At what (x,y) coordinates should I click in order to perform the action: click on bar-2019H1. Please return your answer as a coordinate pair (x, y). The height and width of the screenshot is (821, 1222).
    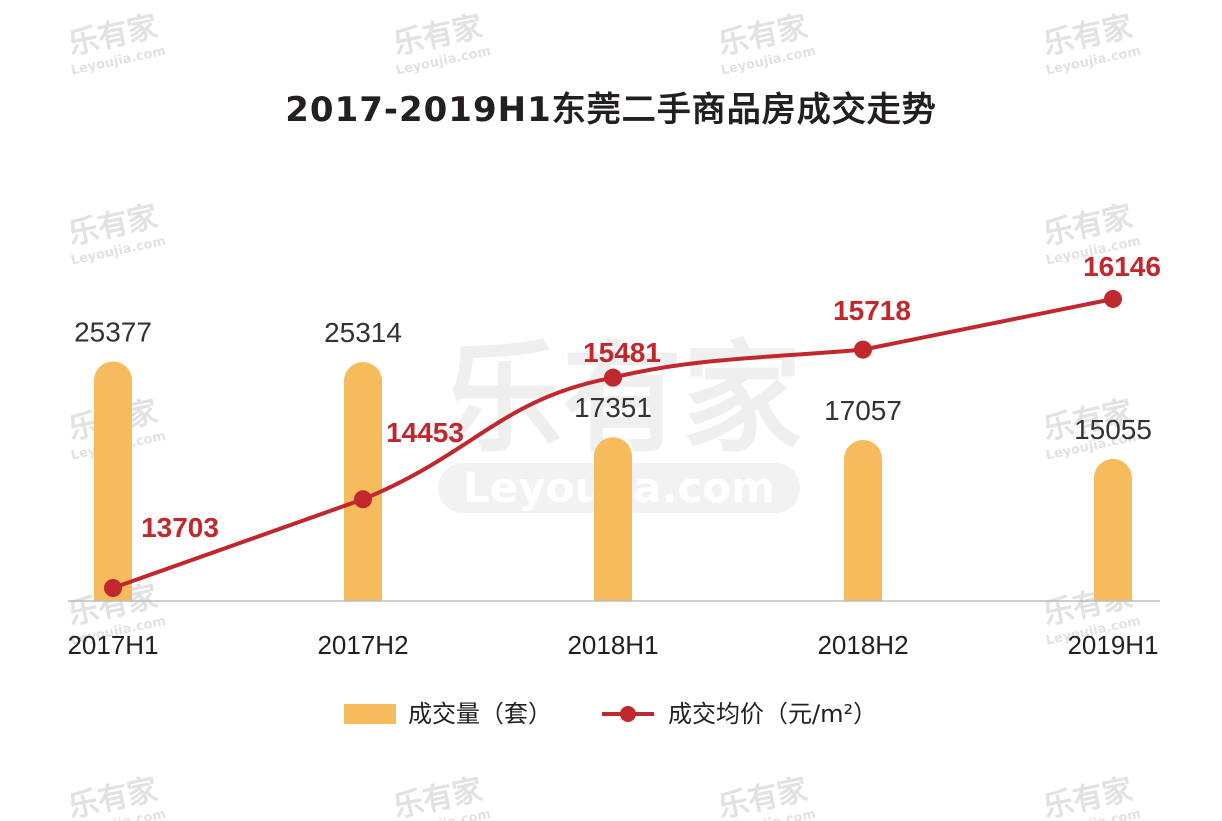
    Looking at the image, I should click on (1113, 529).